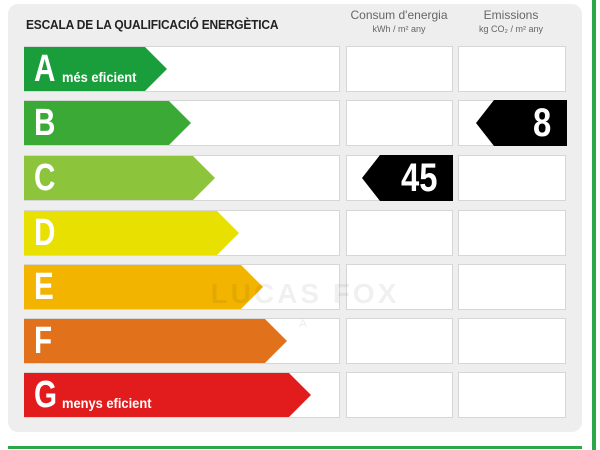 This screenshot has width=600, height=450. What do you see at coordinates (107, 123) in the screenshot?
I see `class-arrow-b: B` at bounding box center [107, 123].